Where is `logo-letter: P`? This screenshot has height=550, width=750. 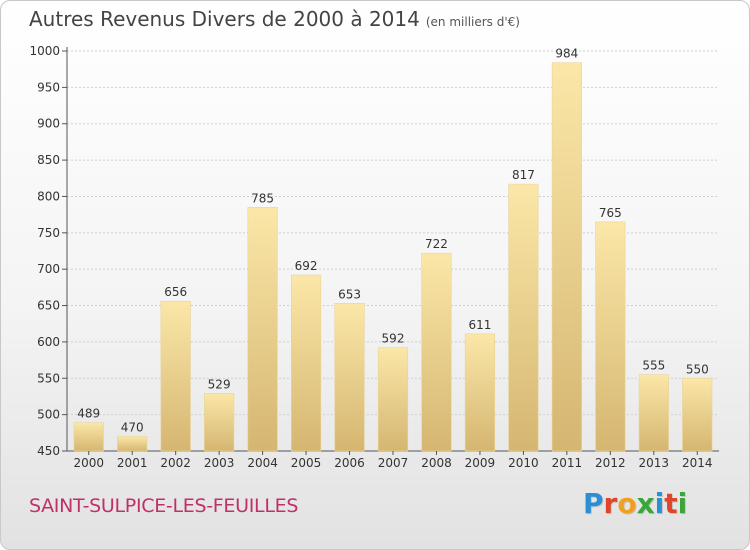 logo-letter: P is located at coordinates (593, 503).